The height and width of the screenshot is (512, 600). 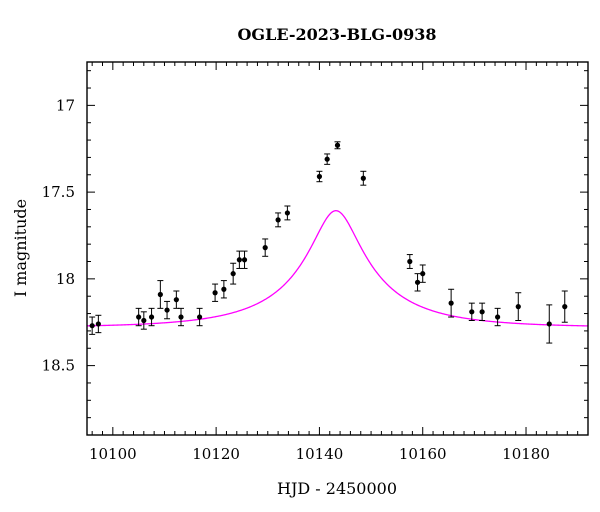 What do you see at coordinates (20, 248) in the screenshot?
I see `y-axis-label: I magnitude` at bounding box center [20, 248].